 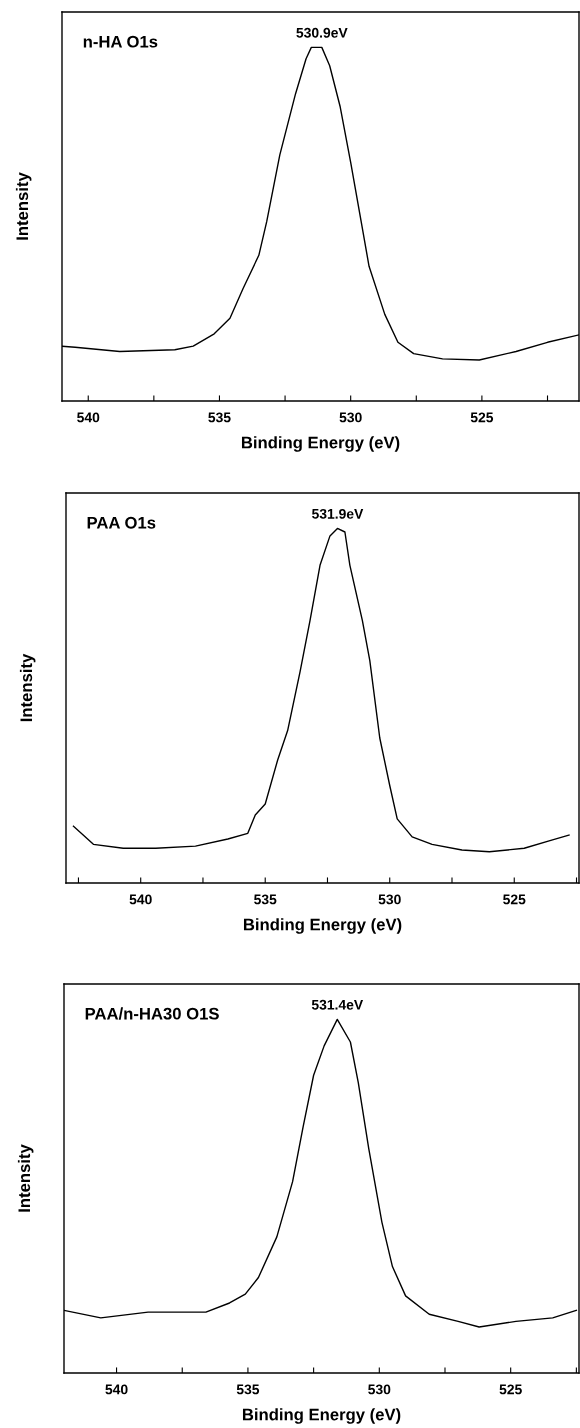 I want to click on chart-title: n-HA O1s, so click(x=120, y=41).